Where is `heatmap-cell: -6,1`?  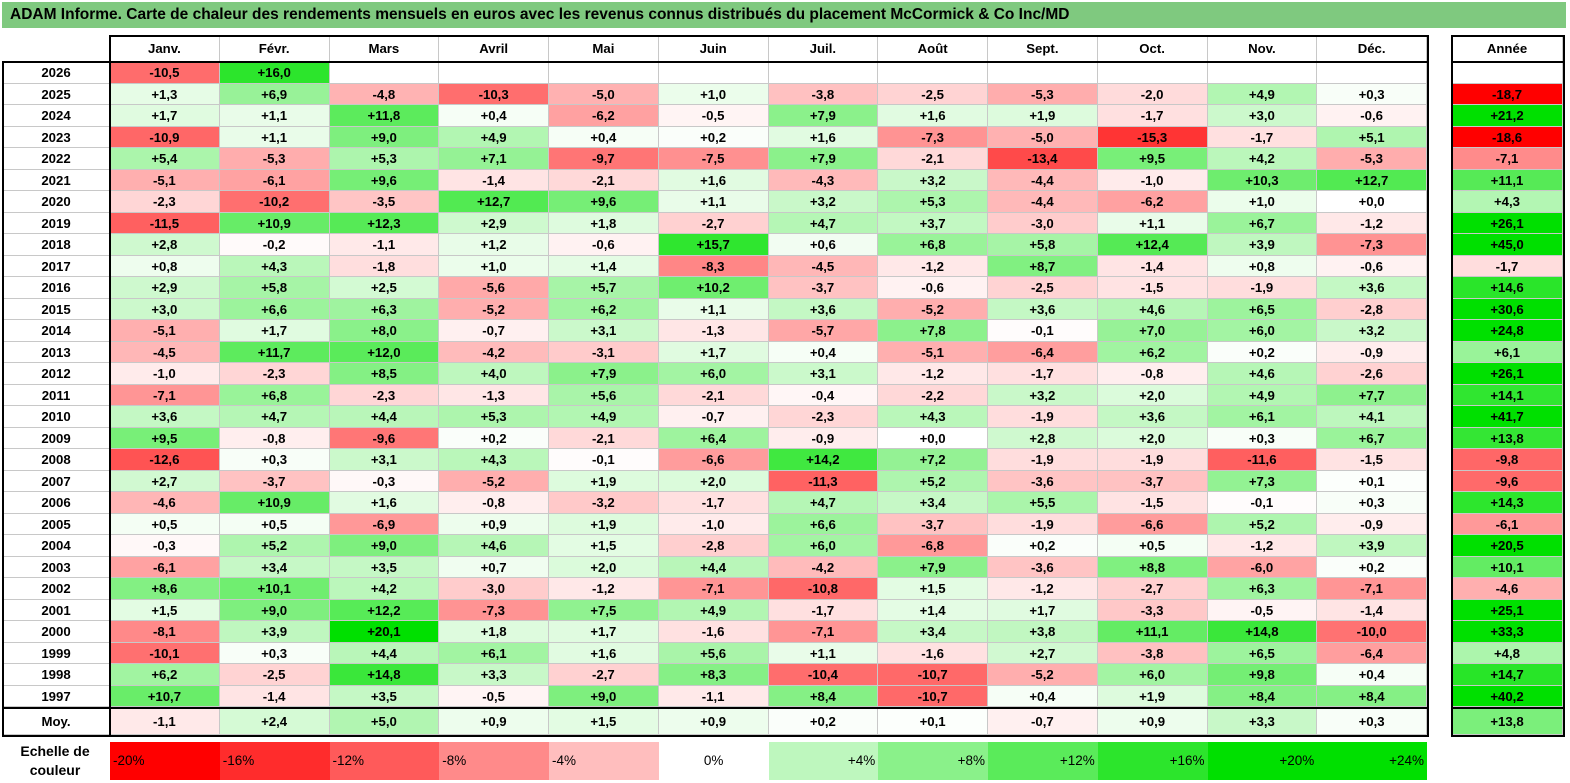
heatmap-cell: -6,1 is located at coordinates (165, 567).